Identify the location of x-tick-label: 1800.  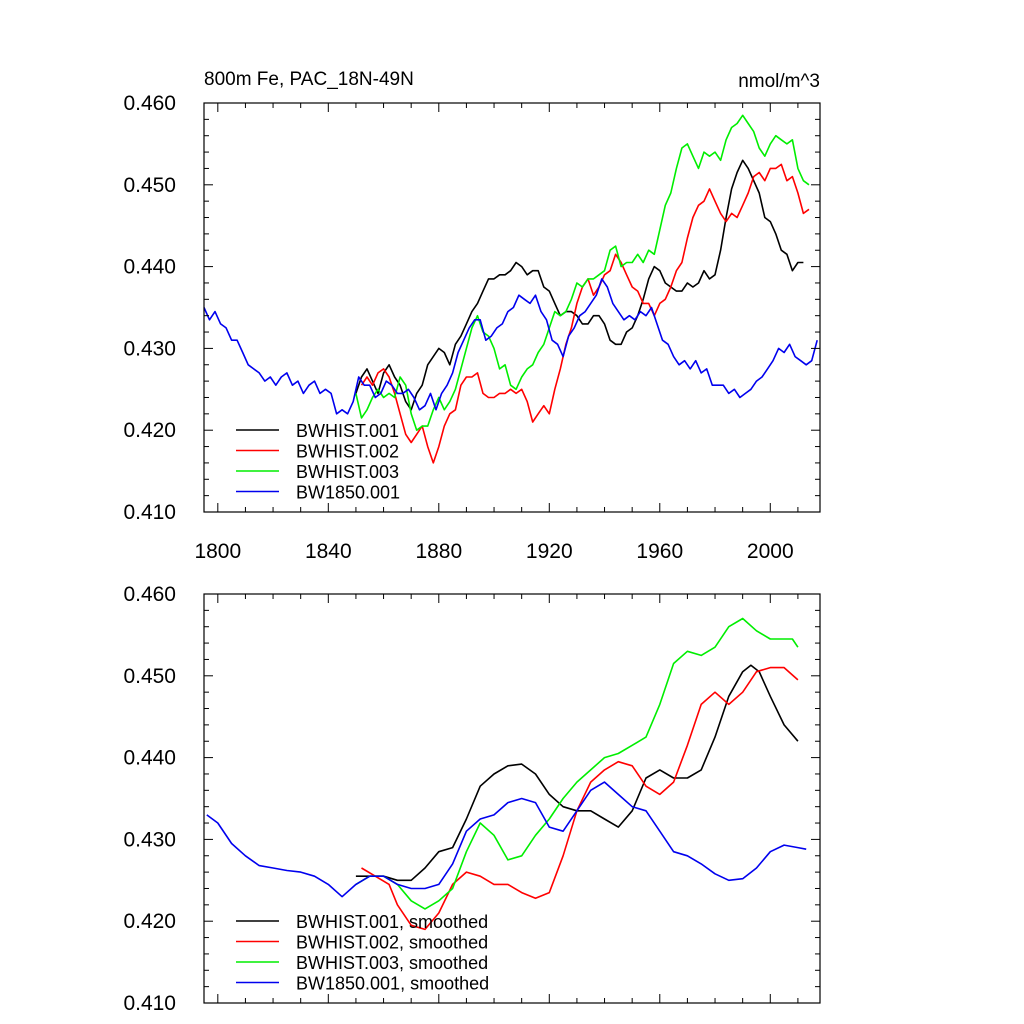
(217, 551).